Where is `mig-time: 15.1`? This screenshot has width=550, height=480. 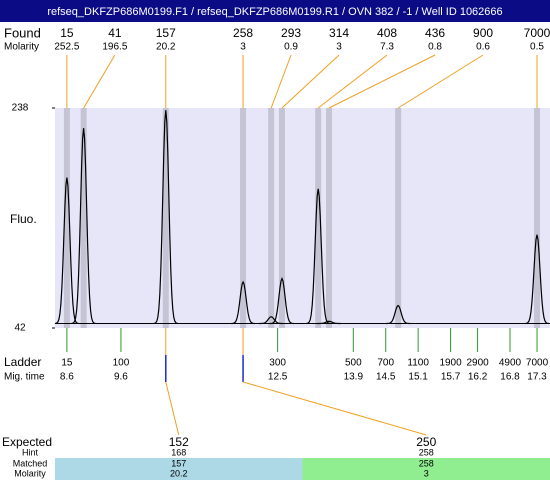 mig-time: 15.1 is located at coordinates (418, 377).